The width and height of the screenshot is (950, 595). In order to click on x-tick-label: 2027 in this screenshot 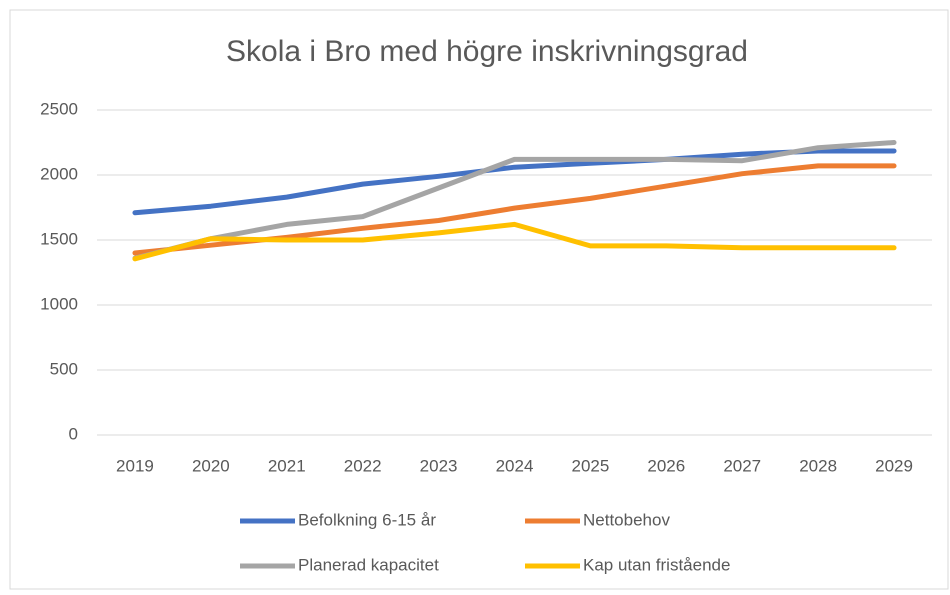, I will do `click(742, 465)`.